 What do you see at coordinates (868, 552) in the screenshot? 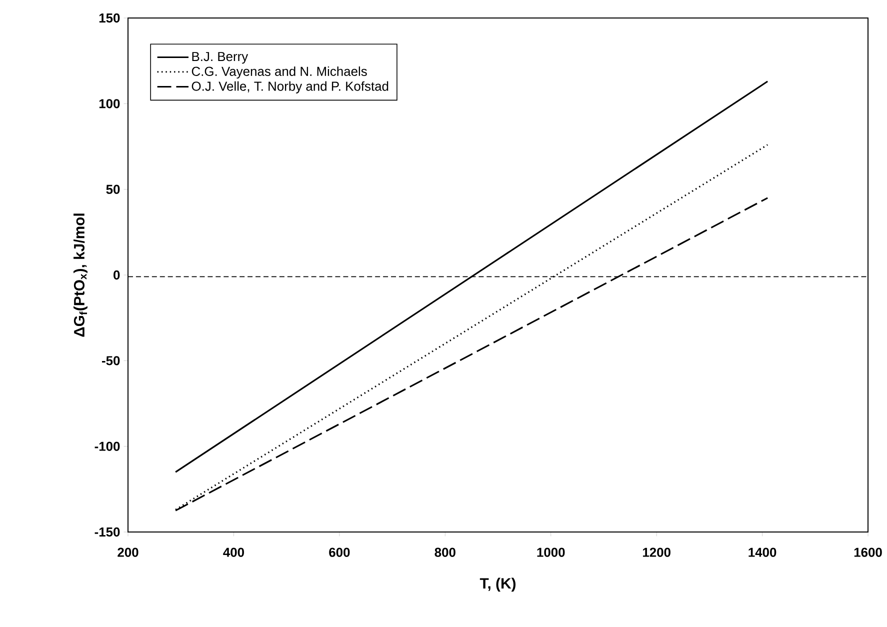
I see `x-tick-label: 1600` at bounding box center [868, 552].